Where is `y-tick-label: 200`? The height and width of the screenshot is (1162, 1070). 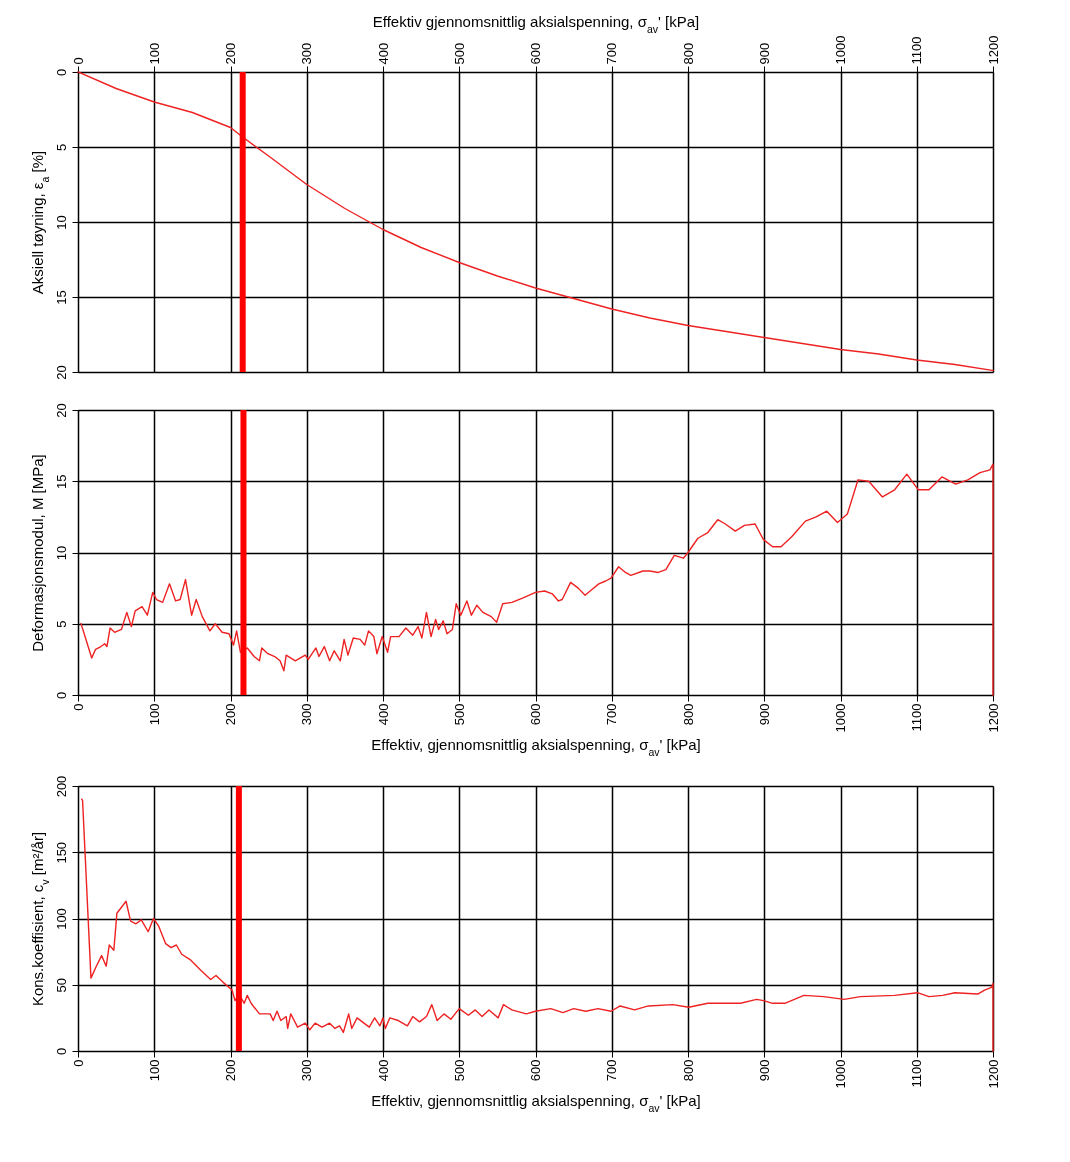 y-tick-label: 200 is located at coordinates (61, 786).